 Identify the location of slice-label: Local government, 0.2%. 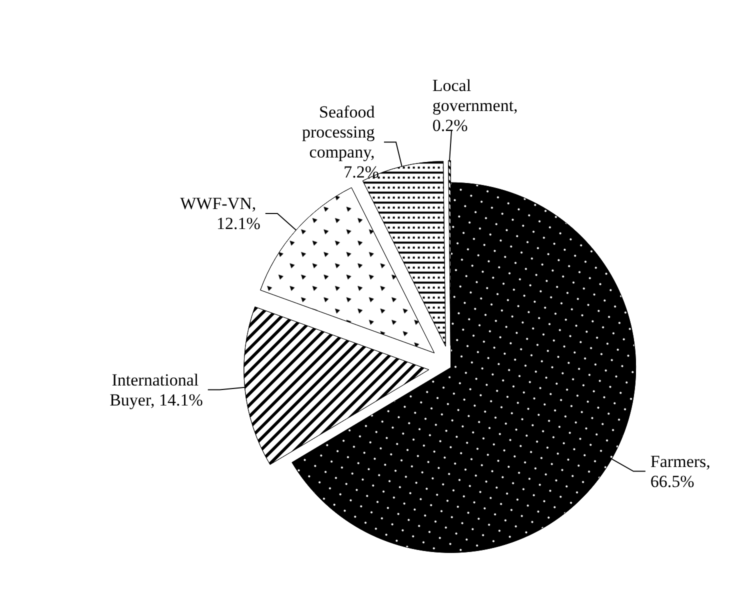
(477, 106).